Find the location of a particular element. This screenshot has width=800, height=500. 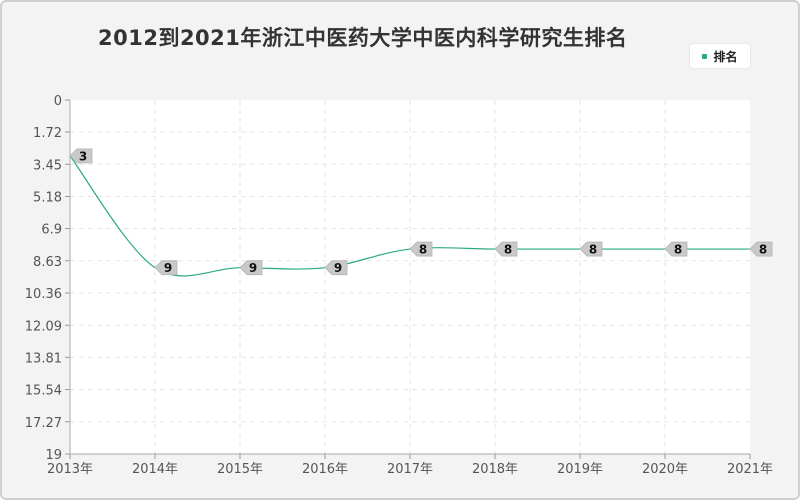

chart-title: 2012到2021年浙江中医药大学中医内科学研究生排名 is located at coordinates (363, 38).